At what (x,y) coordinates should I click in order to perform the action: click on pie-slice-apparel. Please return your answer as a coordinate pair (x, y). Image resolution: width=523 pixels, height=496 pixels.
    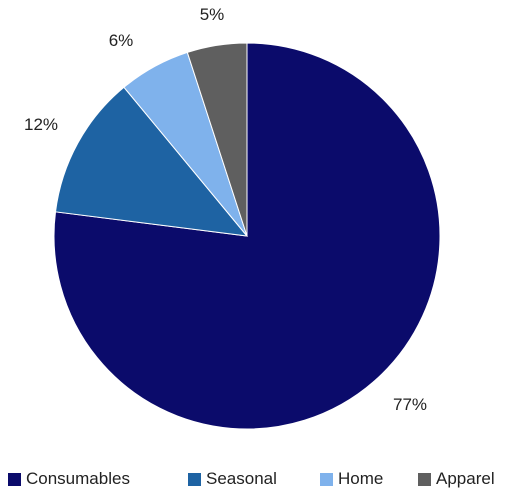
    Looking at the image, I should click on (217, 139).